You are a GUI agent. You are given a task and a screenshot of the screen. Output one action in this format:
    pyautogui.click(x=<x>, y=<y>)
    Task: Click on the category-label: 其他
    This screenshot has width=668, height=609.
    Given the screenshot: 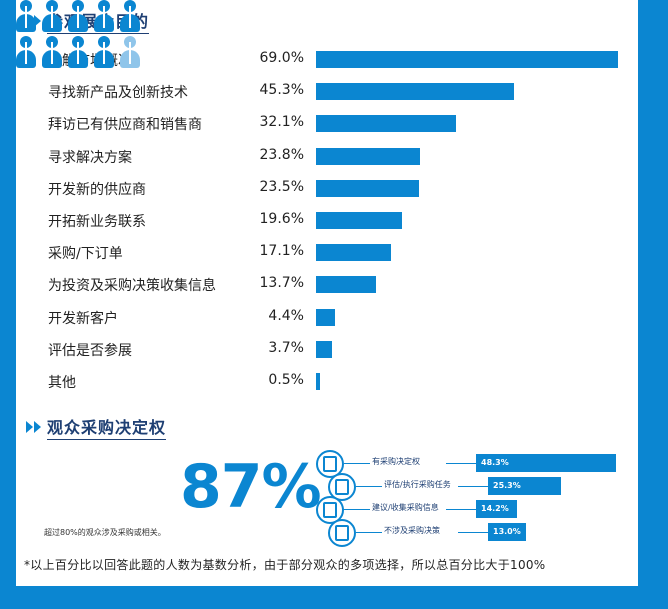 What is the action you would take?
    pyautogui.click(x=62, y=383)
    